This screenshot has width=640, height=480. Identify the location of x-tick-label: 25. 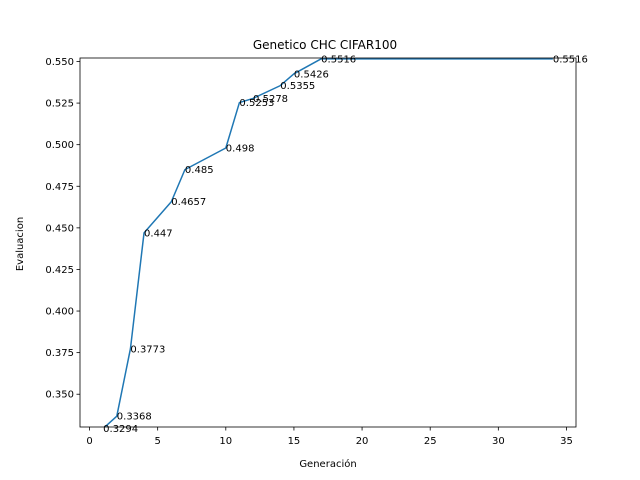
(430, 441).